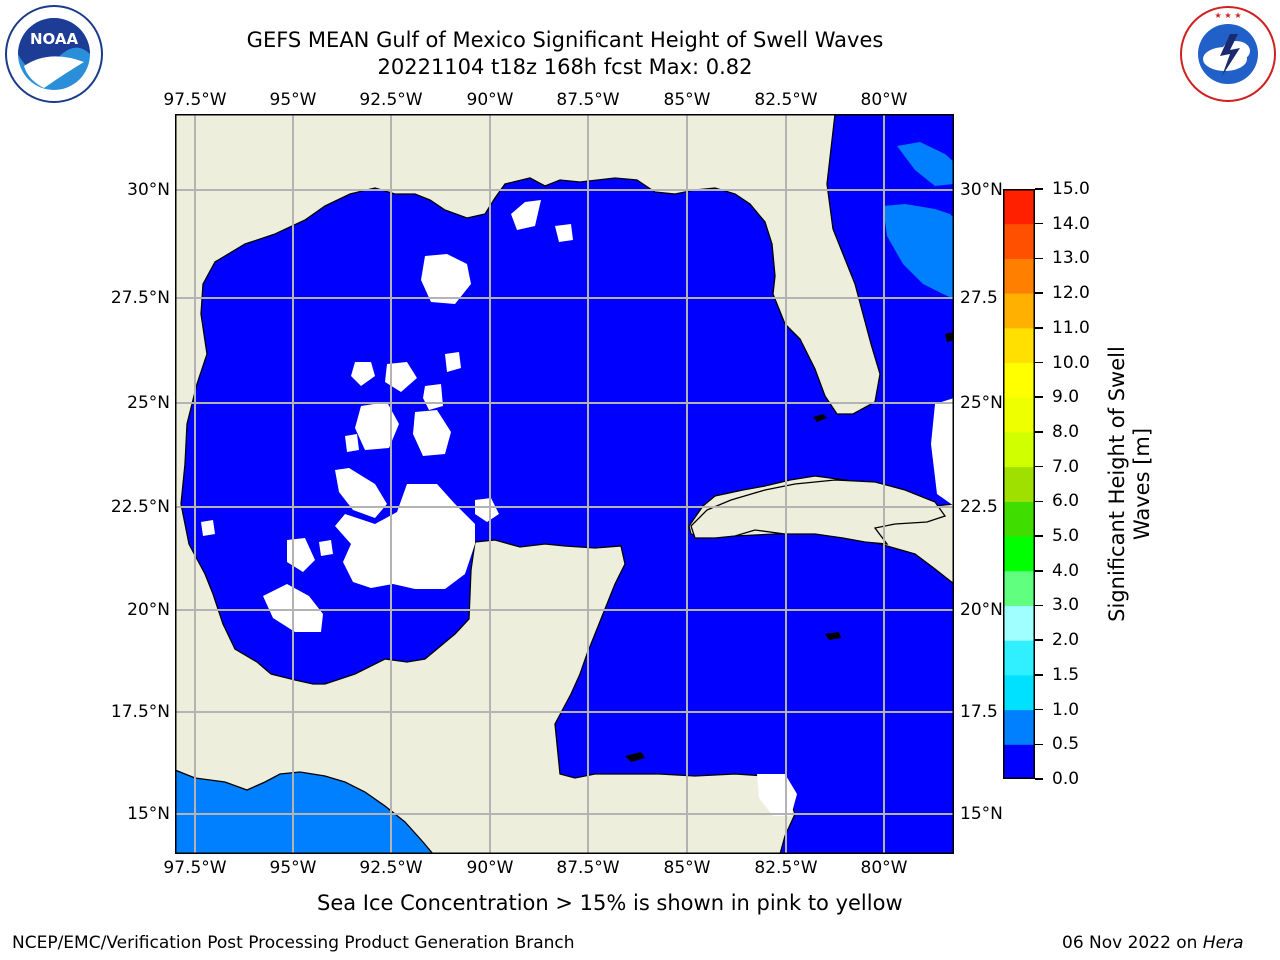  Describe the element at coordinates (1065, 605) in the screenshot. I see `colorbar-tick-label: 3.0` at that location.